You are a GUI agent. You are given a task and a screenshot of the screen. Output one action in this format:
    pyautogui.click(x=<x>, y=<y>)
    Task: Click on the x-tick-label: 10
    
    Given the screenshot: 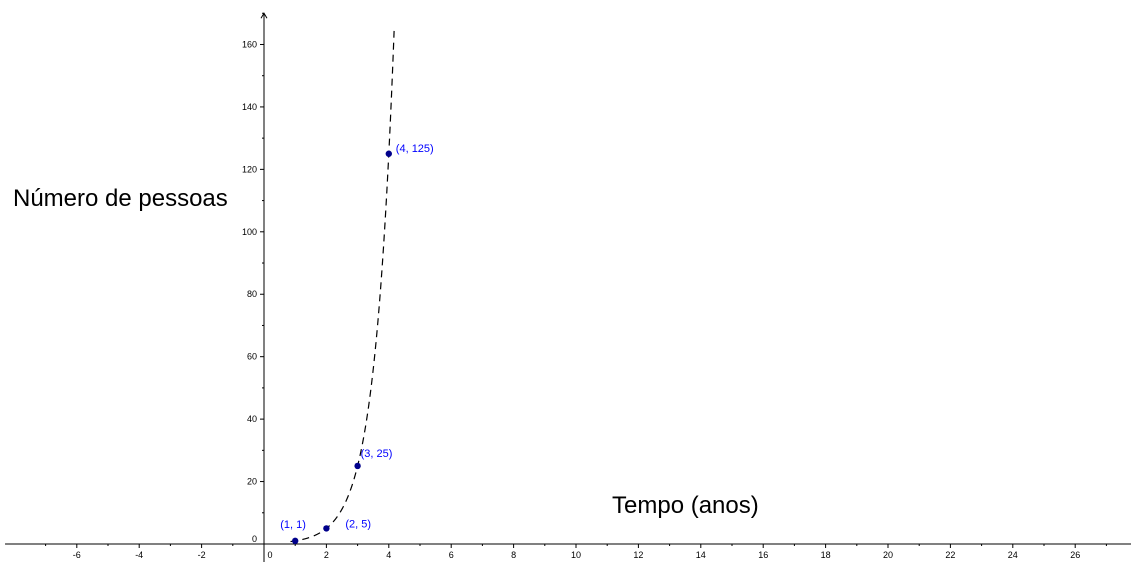 What is the action you would take?
    pyautogui.click(x=576, y=555)
    